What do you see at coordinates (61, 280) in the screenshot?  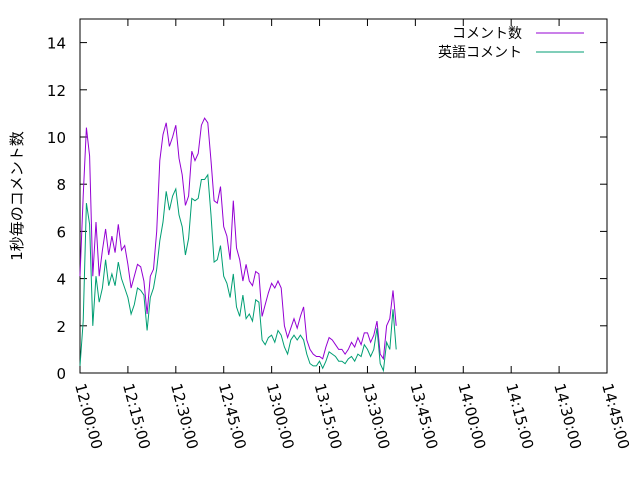 I see `y-tick-label: 4` at bounding box center [61, 280].